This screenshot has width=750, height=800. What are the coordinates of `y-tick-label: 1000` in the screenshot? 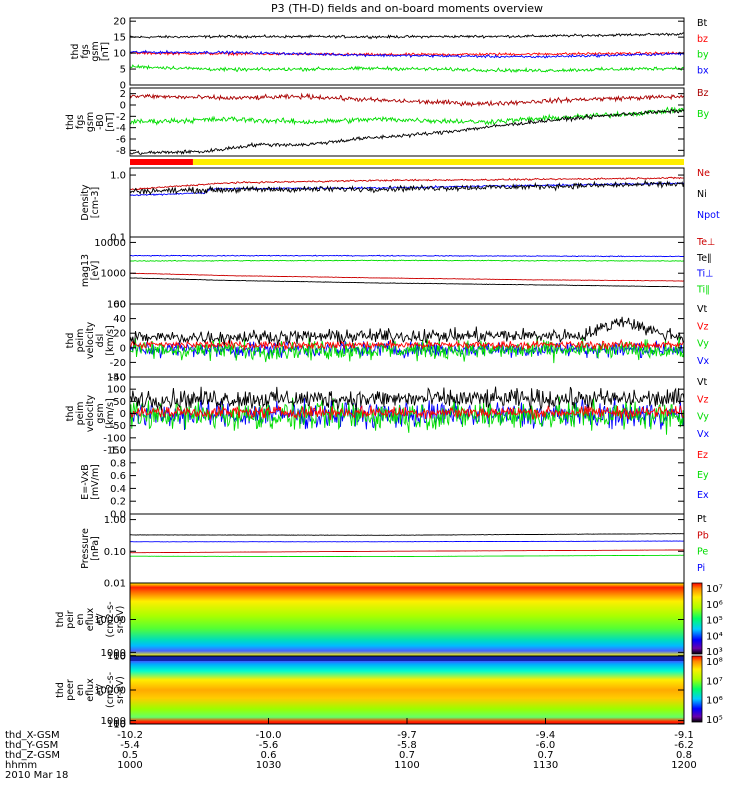 It's located at (113, 721).